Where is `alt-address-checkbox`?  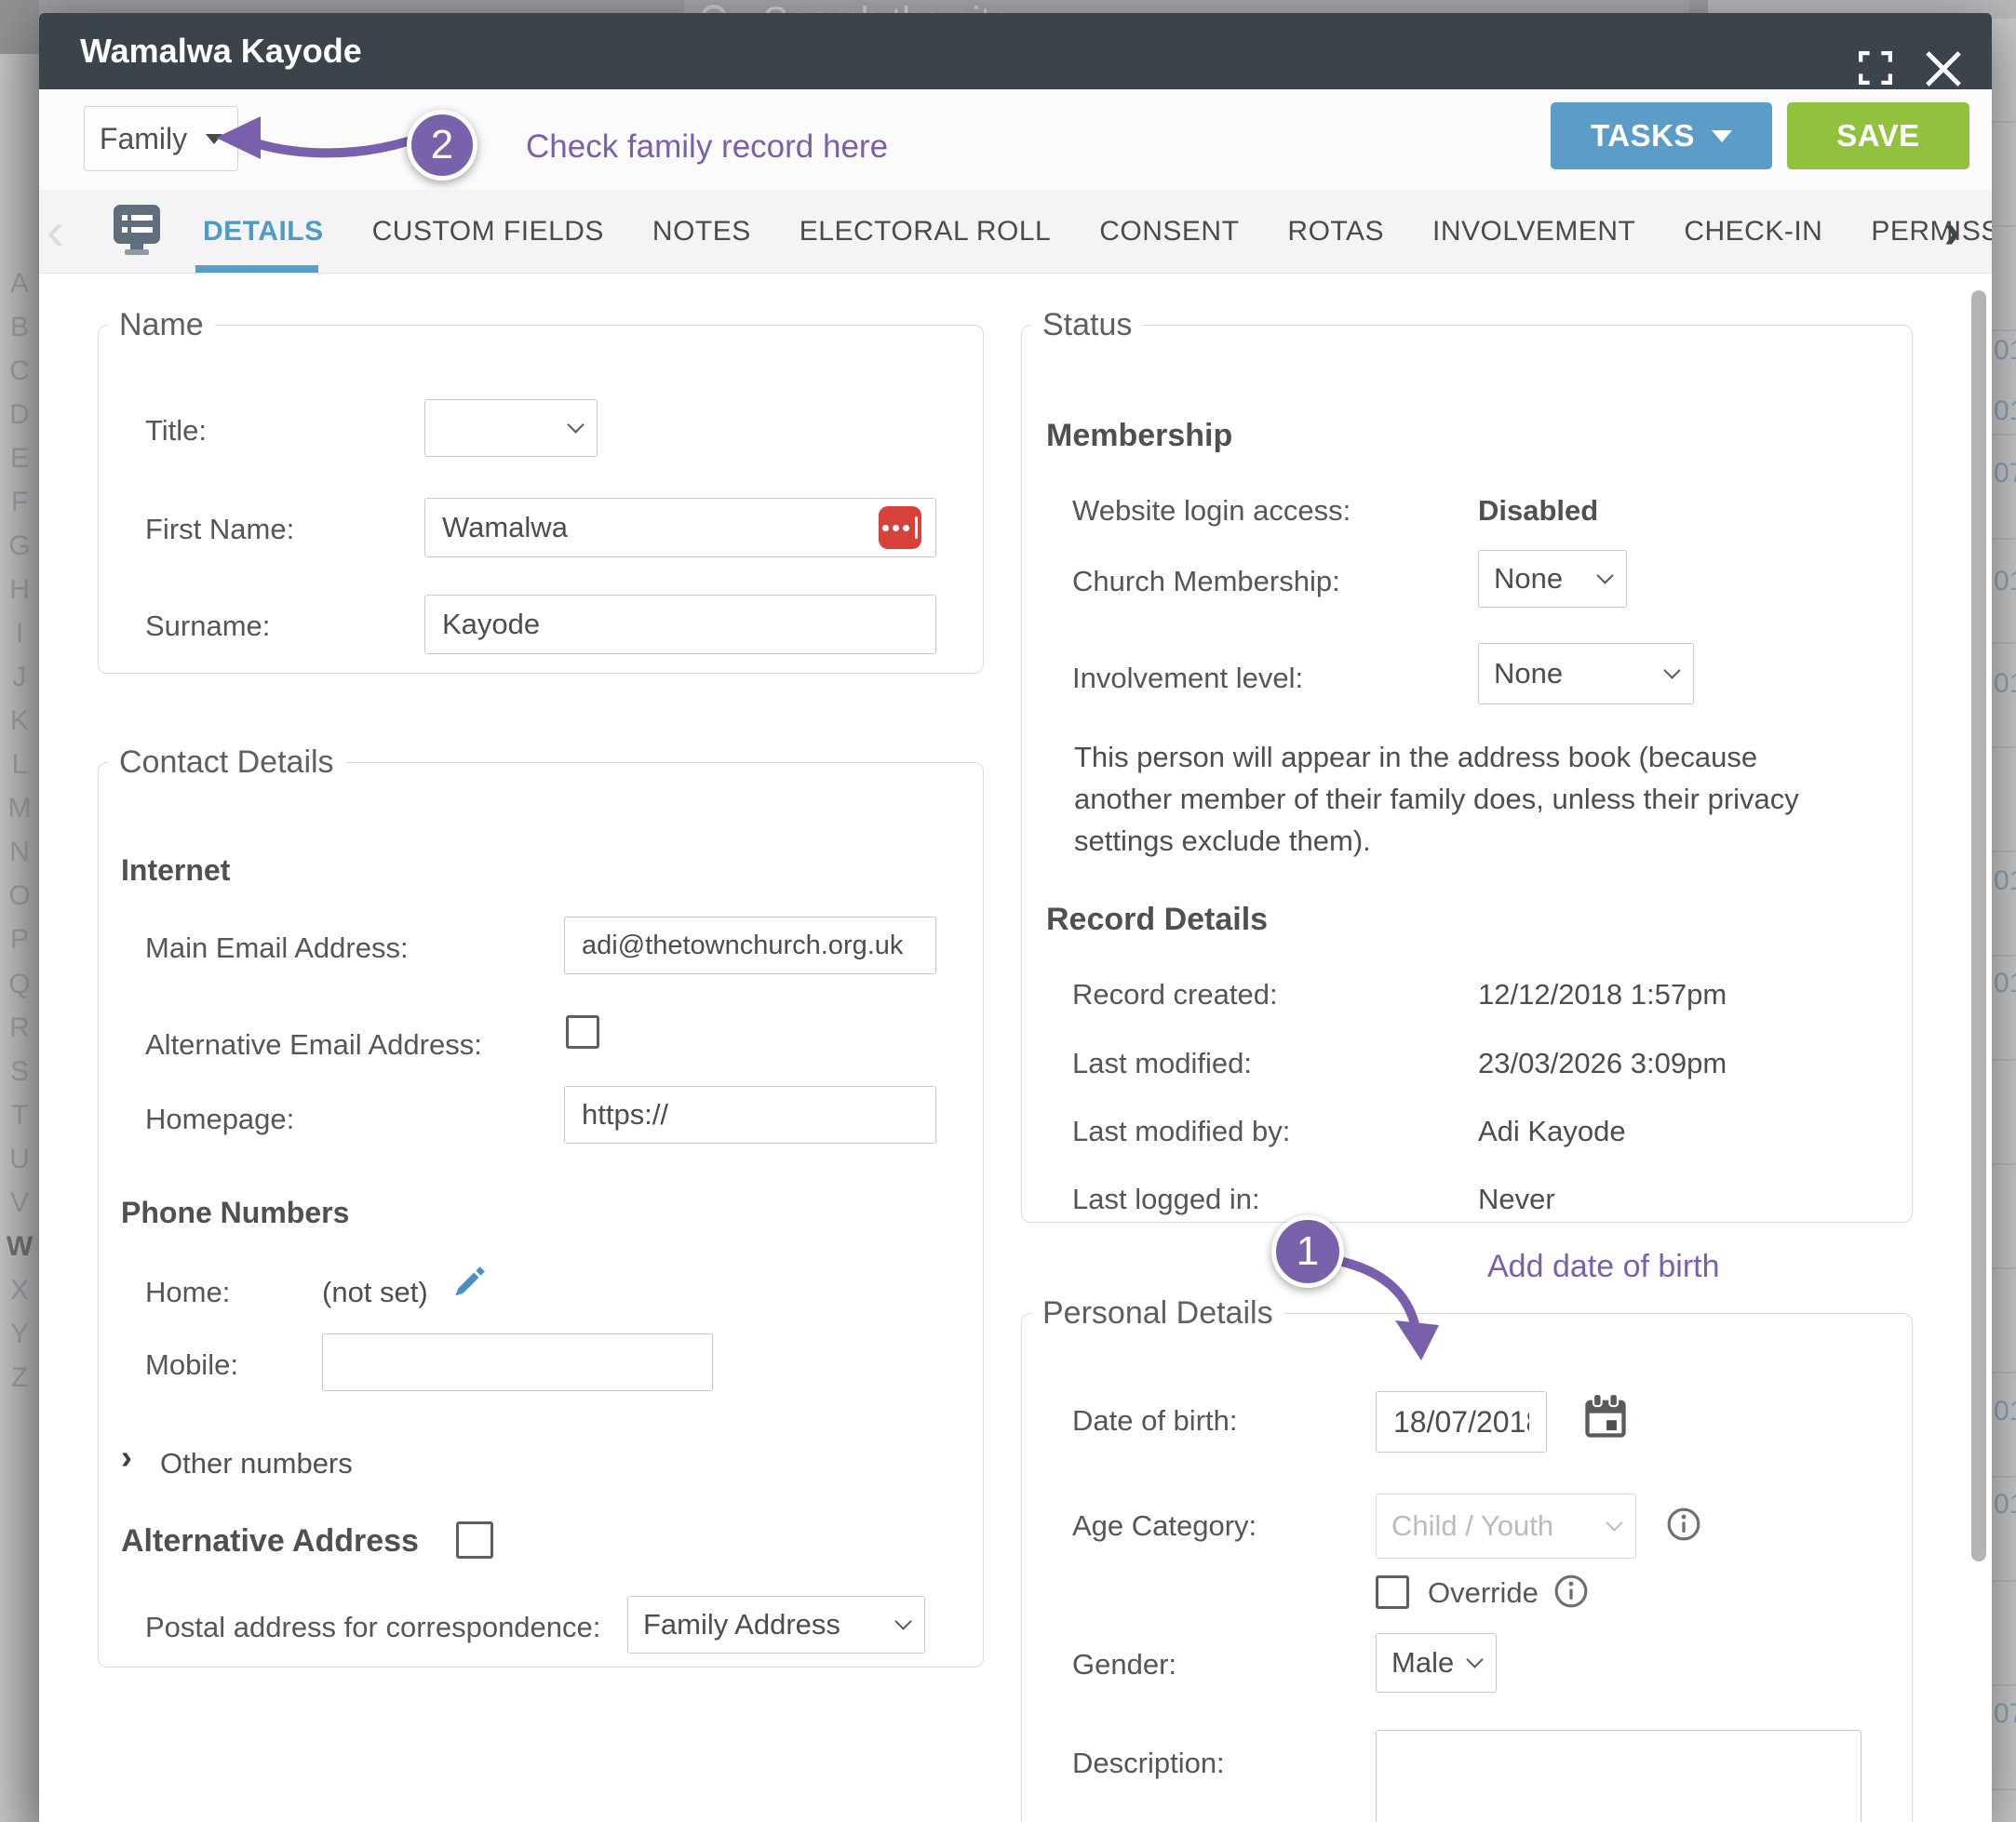 alt-address-checkbox is located at coordinates (474, 1540).